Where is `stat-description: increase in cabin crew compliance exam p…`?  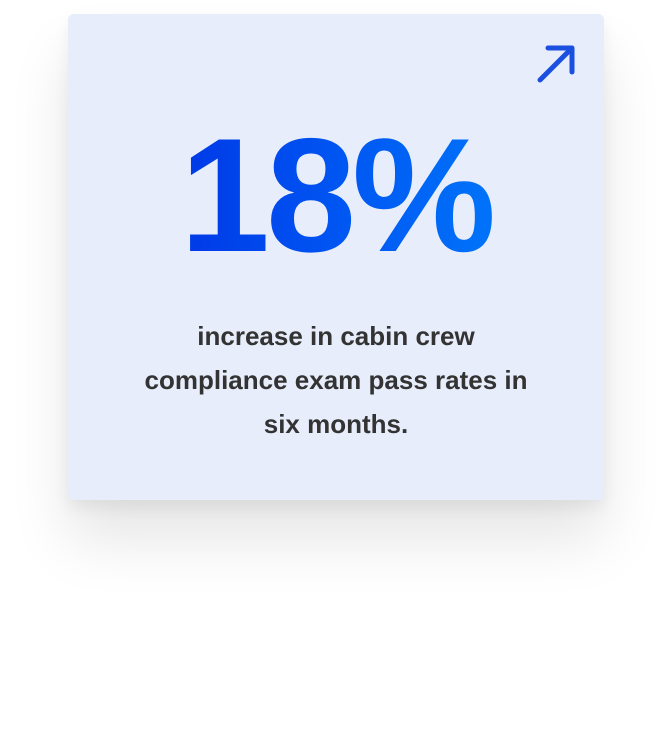 stat-description: increase in cabin crew compliance exam p… is located at coordinates (336, 380).